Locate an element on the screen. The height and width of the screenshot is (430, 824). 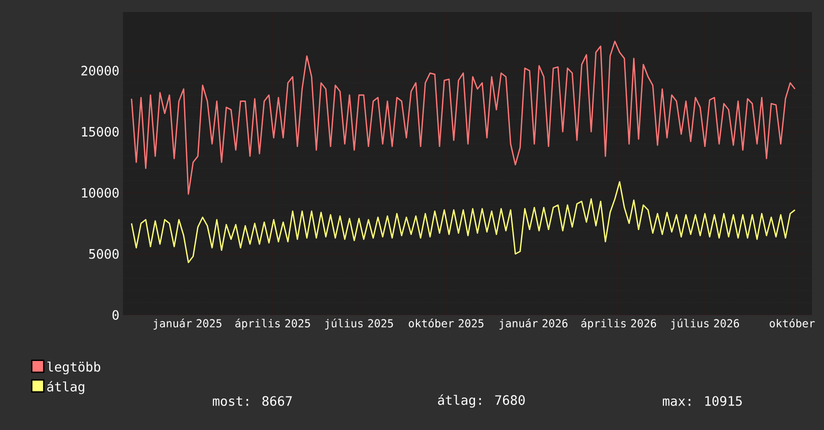
y-tick-label: 20000 is located at coordinates (100, 71).